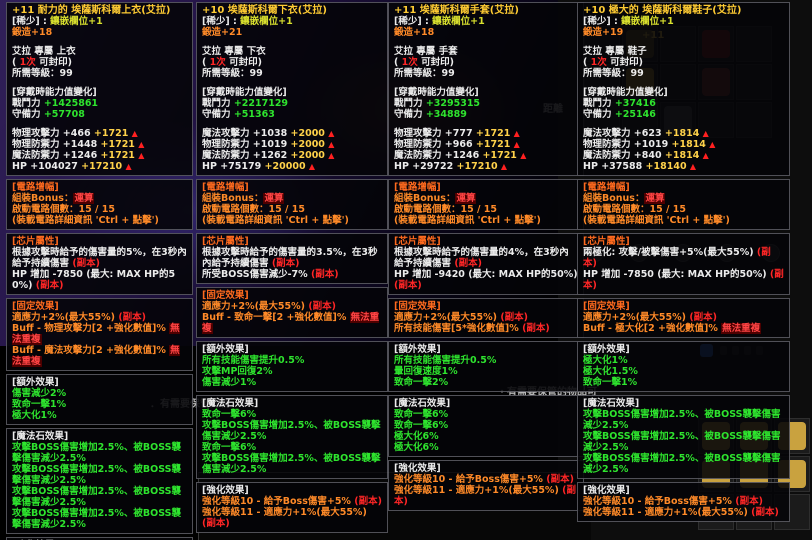 This screenshot has height=540, width=812. What do you see at coordinates (112, 133) in the screenshot?
I see `text-segment: +1721` at bounding box center [112, 133].